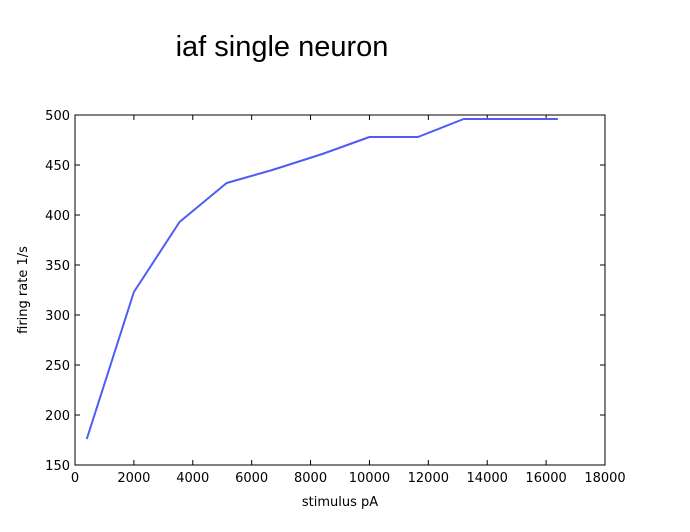 Image resolution: width=690 pixels, height=532 pixels. What do you see at coordinates (57, 166) in the screenshot?
I see `y-tick-label: 450` at bounding box center [57, 166].